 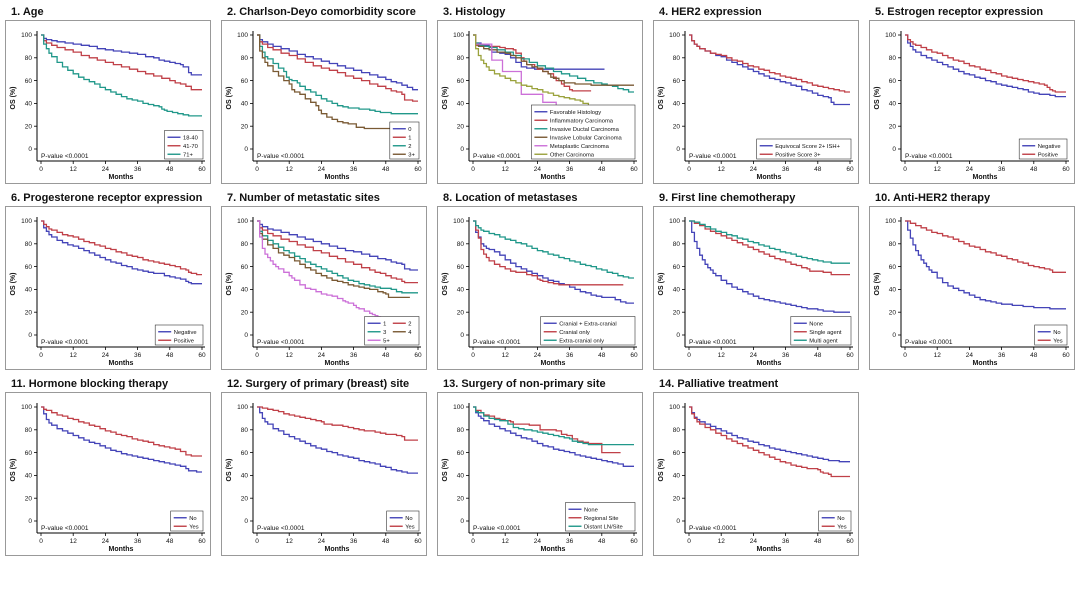 What do you see at coordinates (582, 121) in the screenshot?
I see `legend-label: Inflammatory Carcinoma` at bounding box center [582, 121].